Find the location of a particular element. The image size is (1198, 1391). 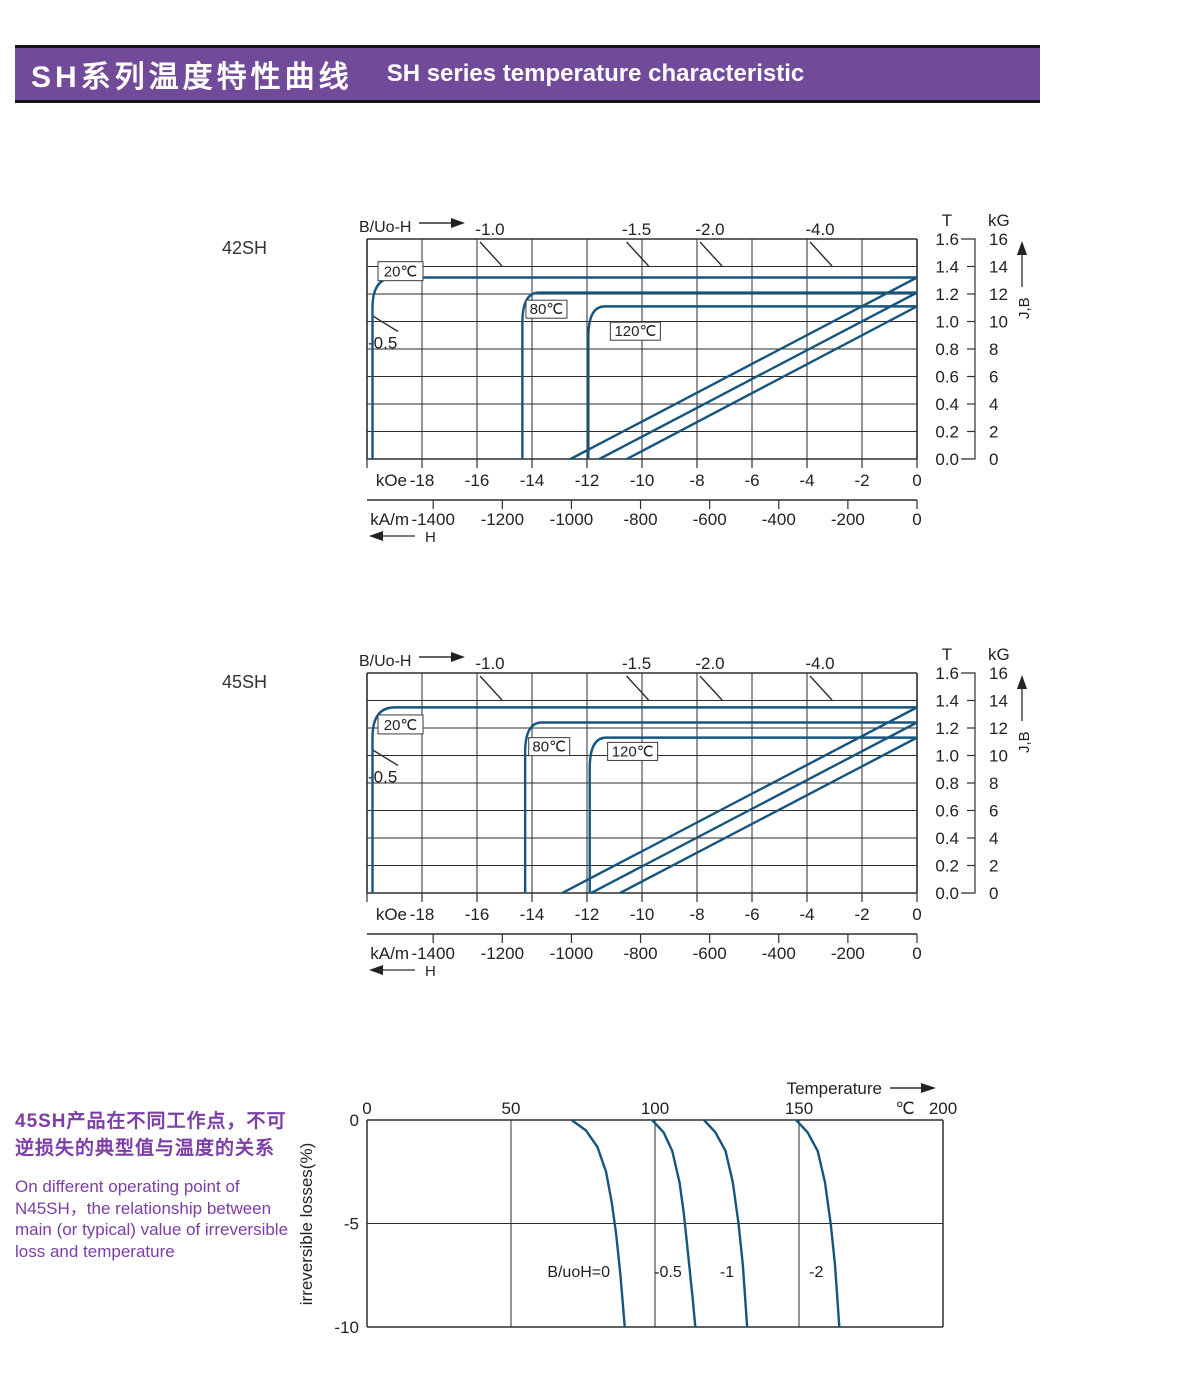

loss-curve-label: -1 is located at coordinates (727, 1272).